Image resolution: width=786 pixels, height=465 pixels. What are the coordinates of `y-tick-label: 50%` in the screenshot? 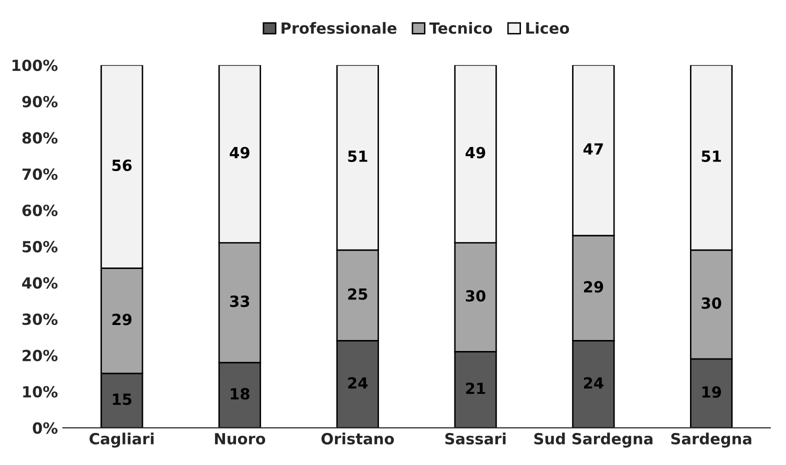 It's located at (40, 246).